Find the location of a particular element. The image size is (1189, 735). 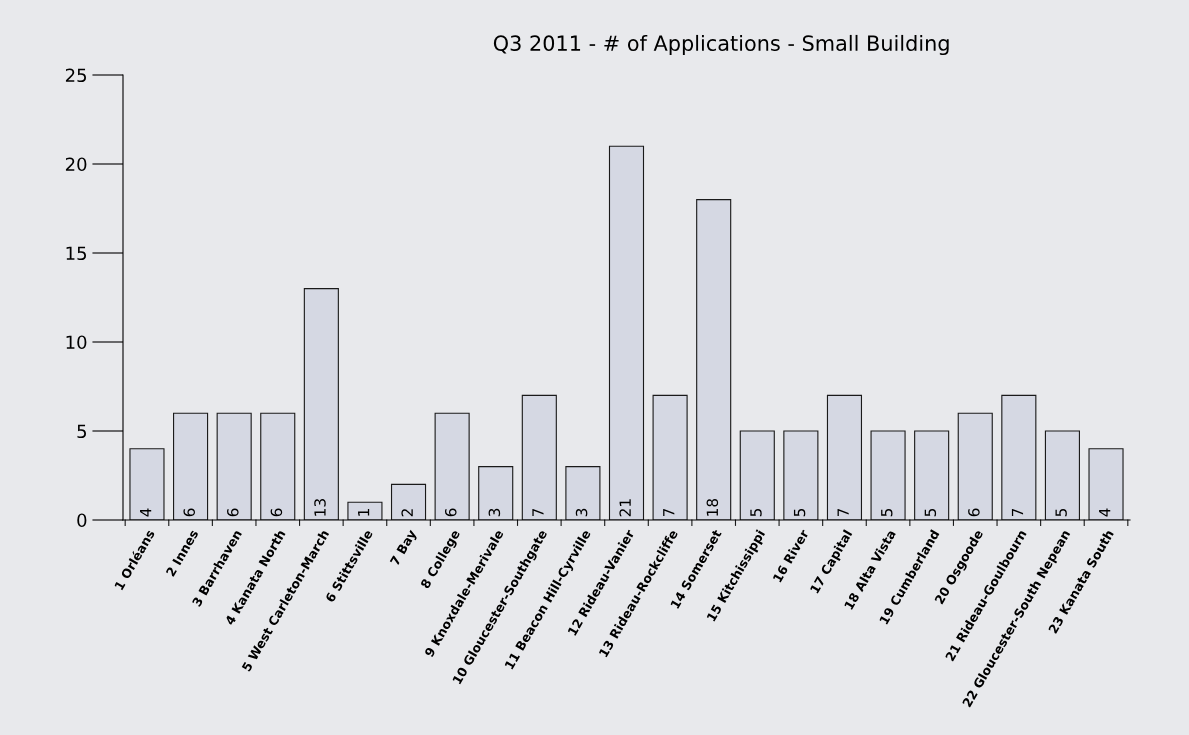

y-tick-label: 0 is located at coordinates (82, 520).